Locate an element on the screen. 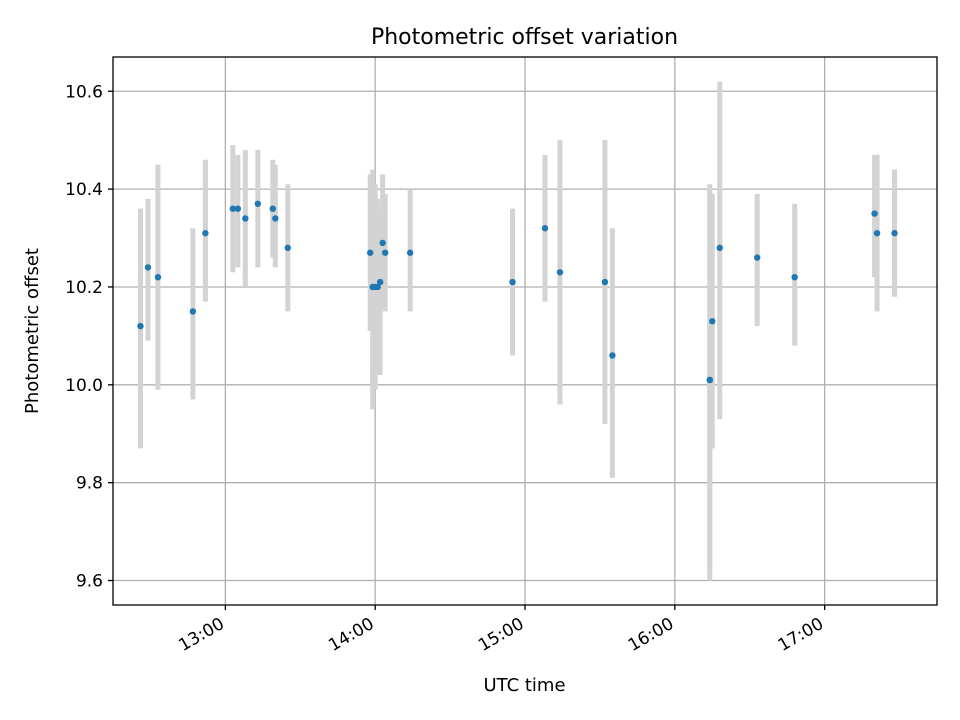  y-tick-label: 10.6 is located at coordinates (84, 92).